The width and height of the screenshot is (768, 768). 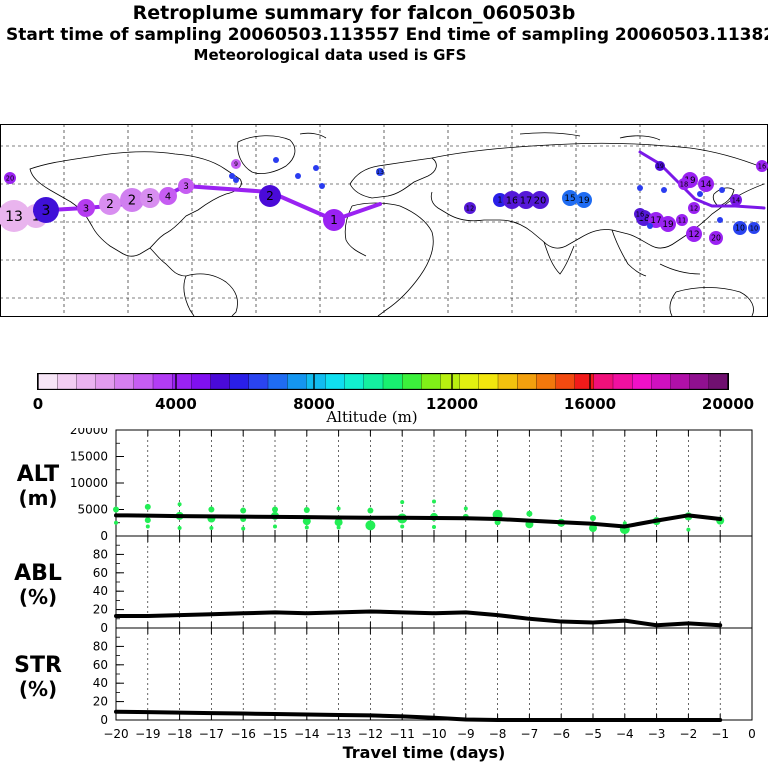 What do you see at coordinates (37, 498) in the screenshot?
I see `panel-unit: (m)` at bounding box center [37, 498].